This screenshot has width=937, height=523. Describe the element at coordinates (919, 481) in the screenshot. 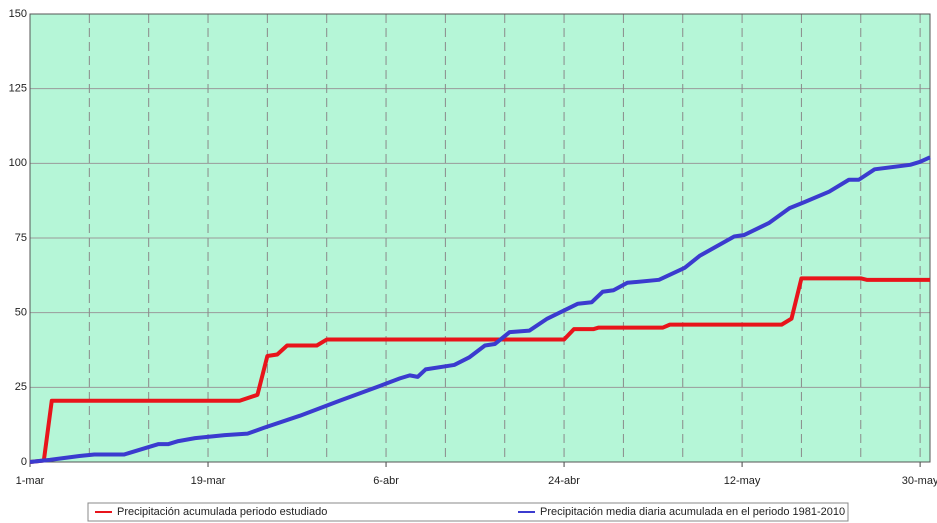

I see `x-tick-label: 30-may` at that location.